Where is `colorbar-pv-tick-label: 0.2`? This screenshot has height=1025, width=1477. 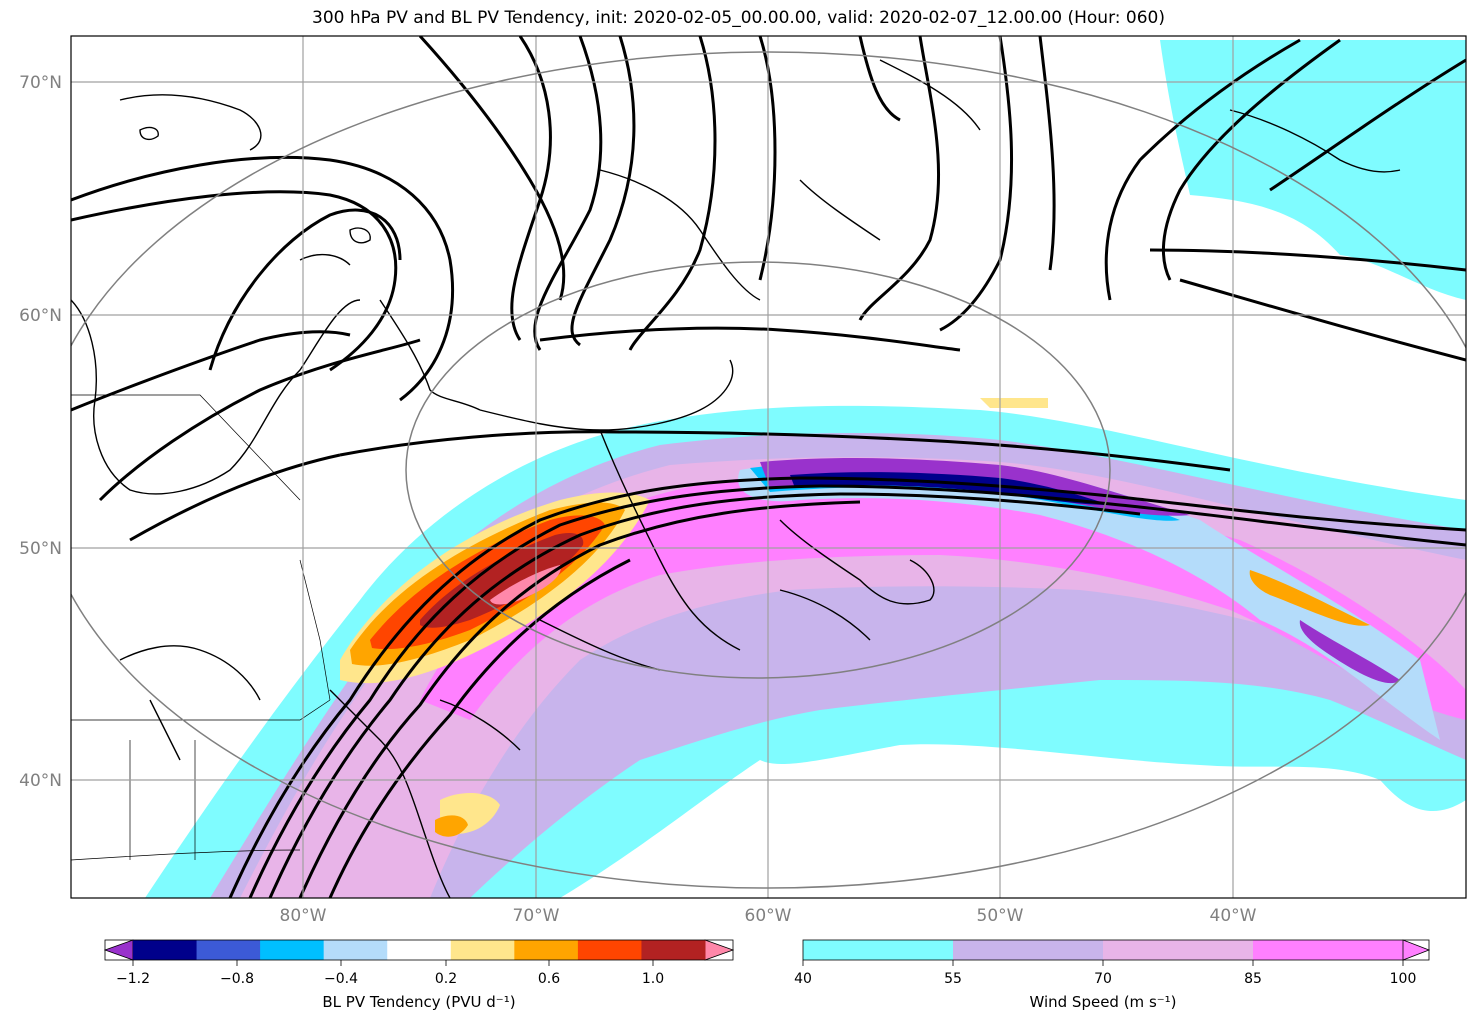
colorbar-pv-tick-label: 0.2 is located at coordinates (446, 979).